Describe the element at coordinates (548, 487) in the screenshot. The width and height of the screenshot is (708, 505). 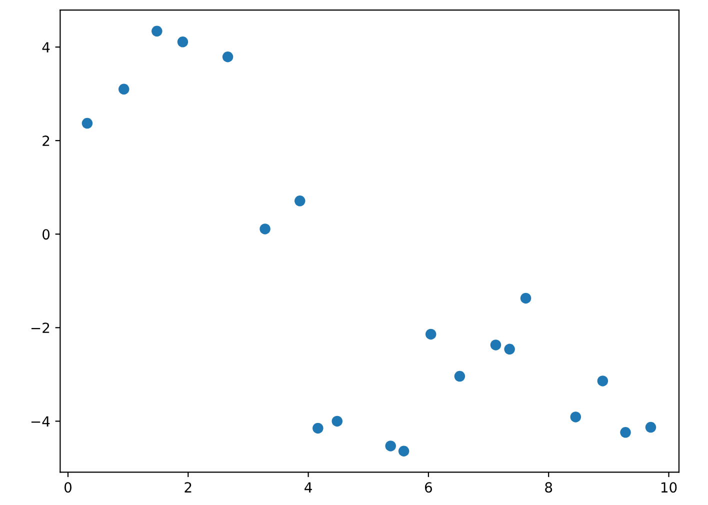
I see `x-tick-label: 8` at that location.